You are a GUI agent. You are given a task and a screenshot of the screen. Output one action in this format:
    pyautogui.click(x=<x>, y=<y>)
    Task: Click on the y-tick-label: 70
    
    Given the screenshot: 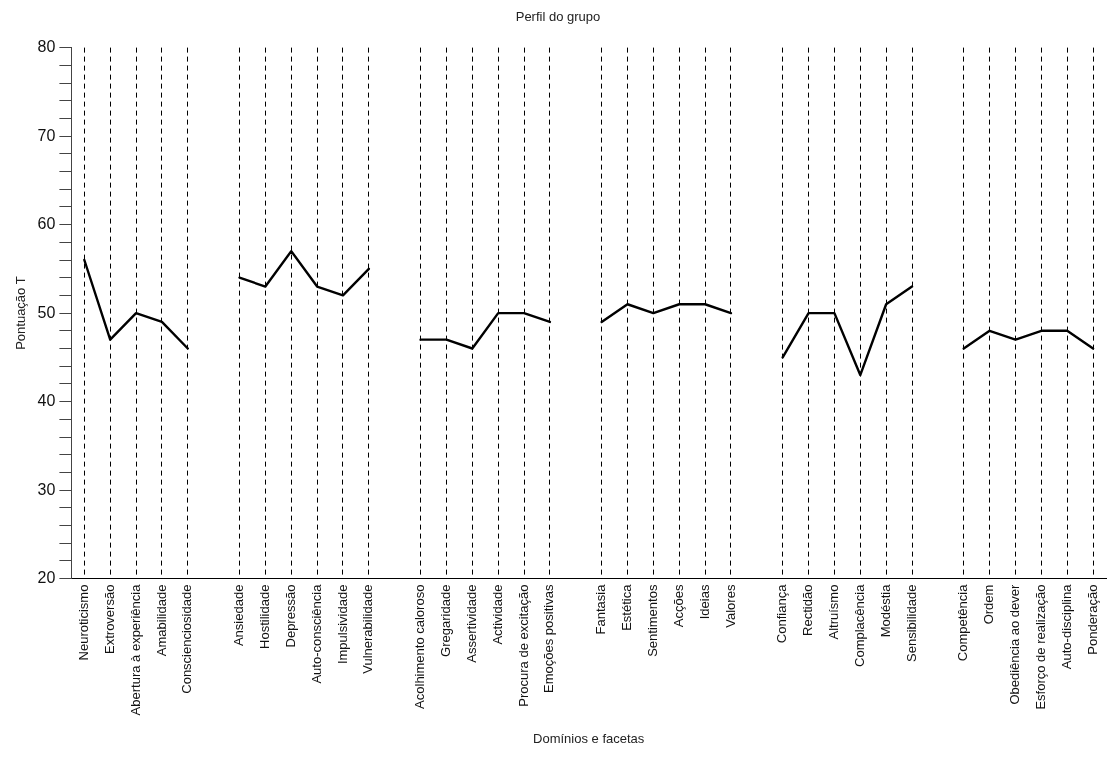 What is the action you would take?
    pyautogui.click(x=46, y=135)
    